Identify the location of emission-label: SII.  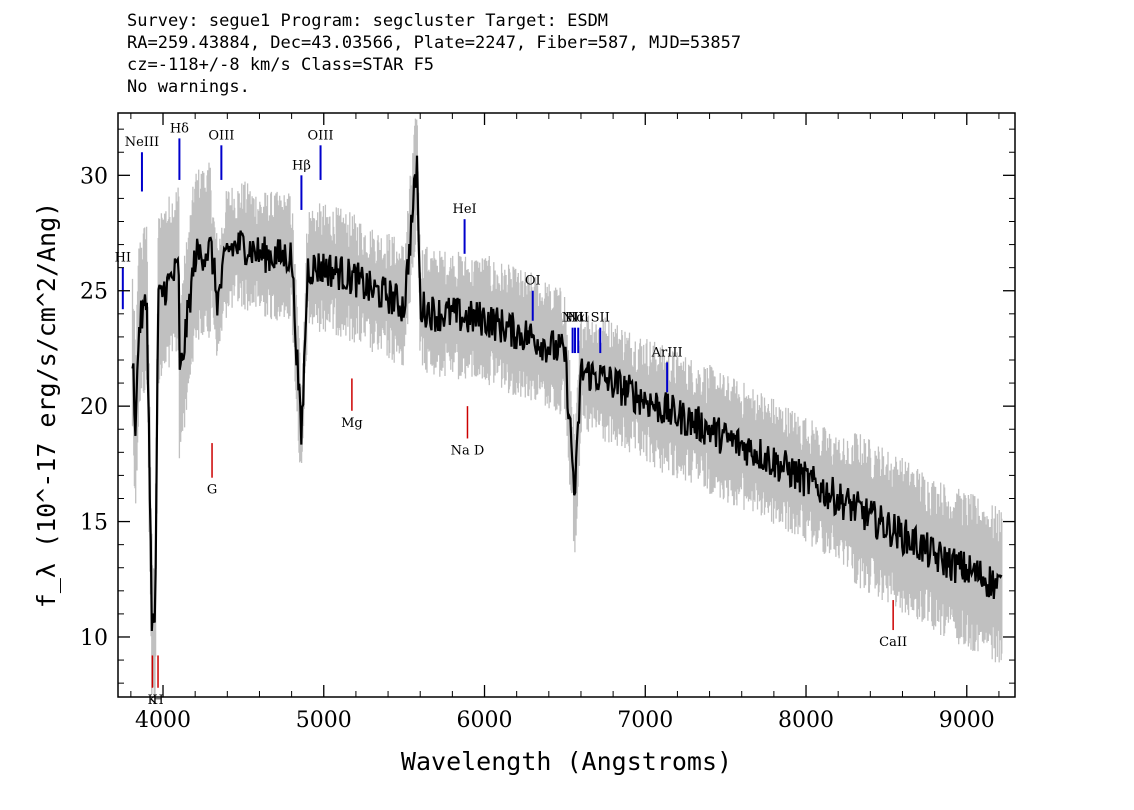
(600, 318).